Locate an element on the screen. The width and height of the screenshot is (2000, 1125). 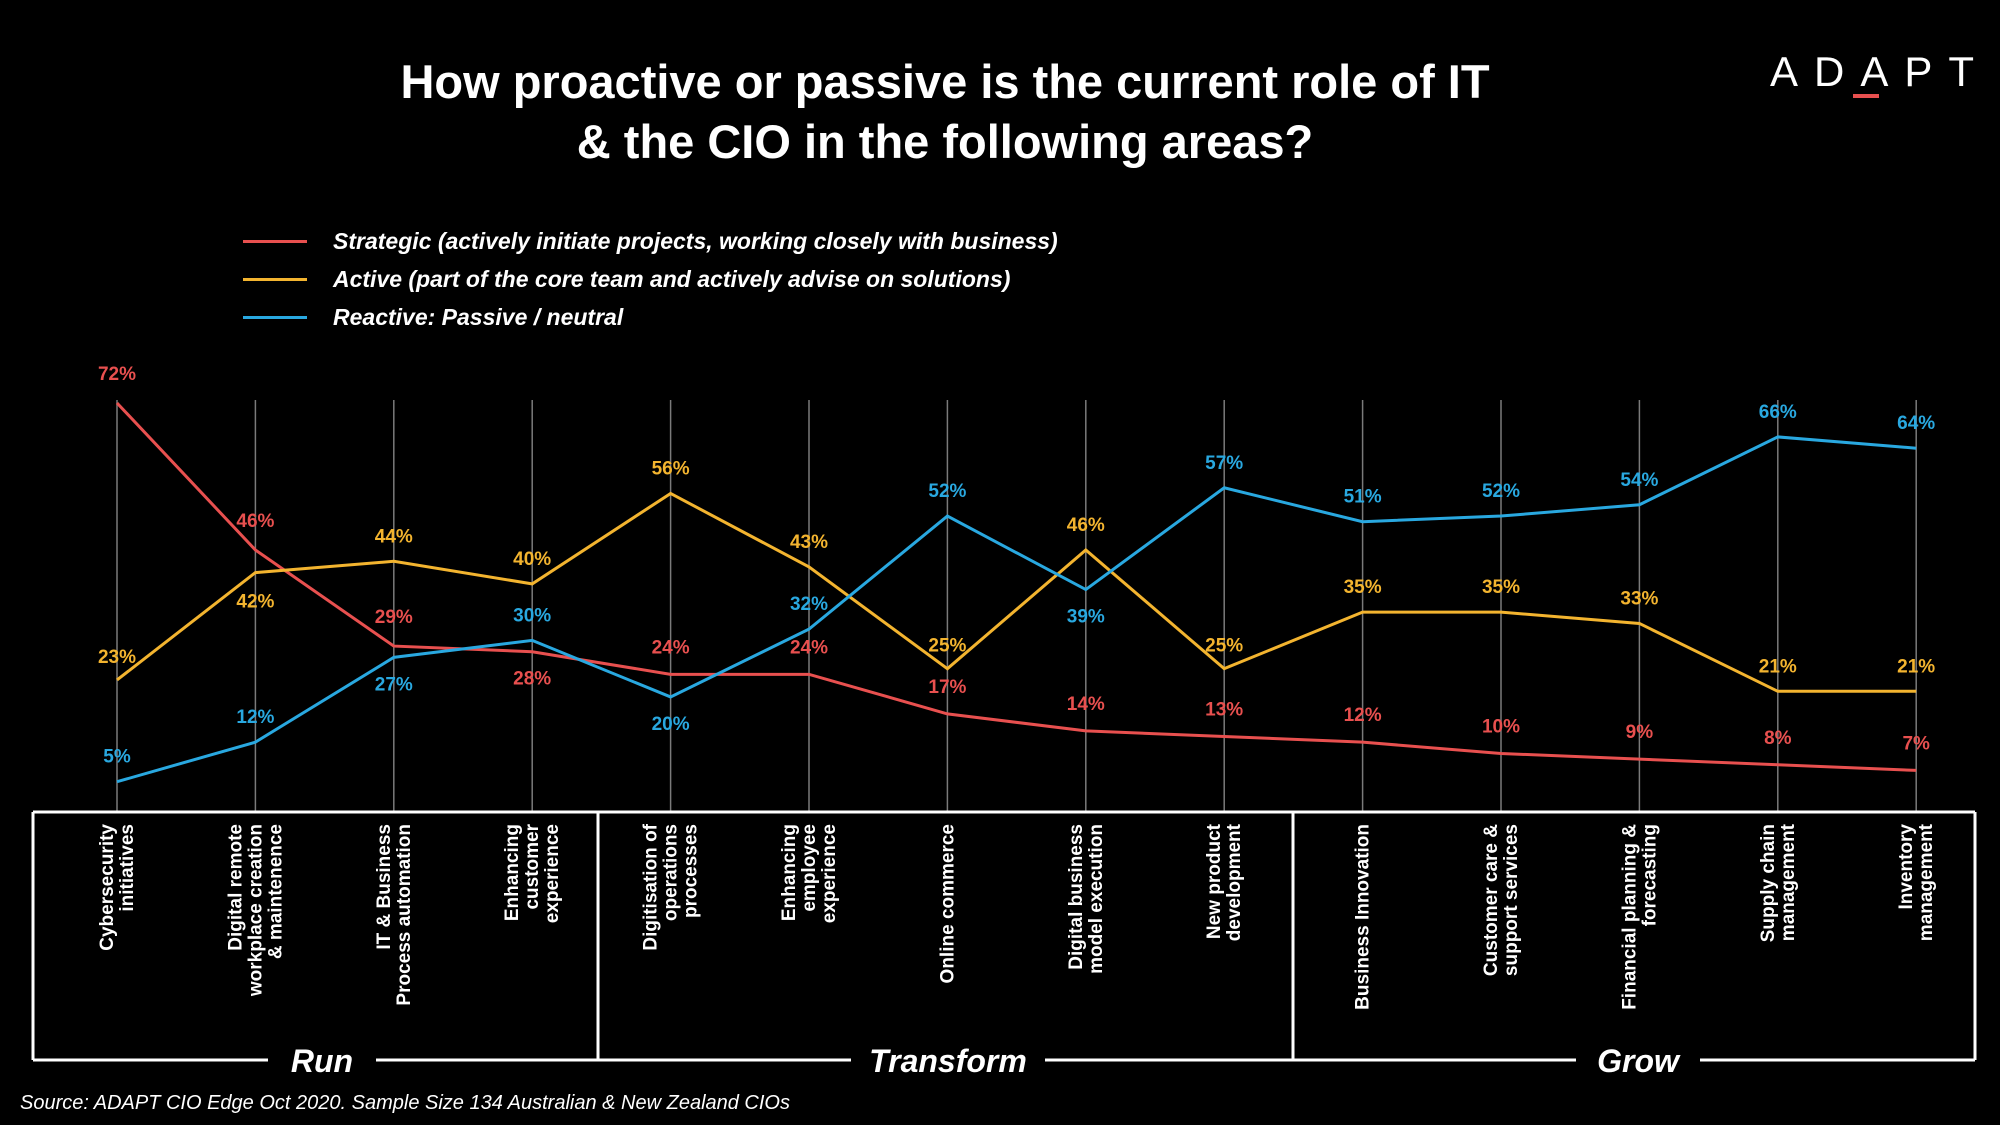
data-label-strategic-1: 46% is located at coordinates (255, 521).